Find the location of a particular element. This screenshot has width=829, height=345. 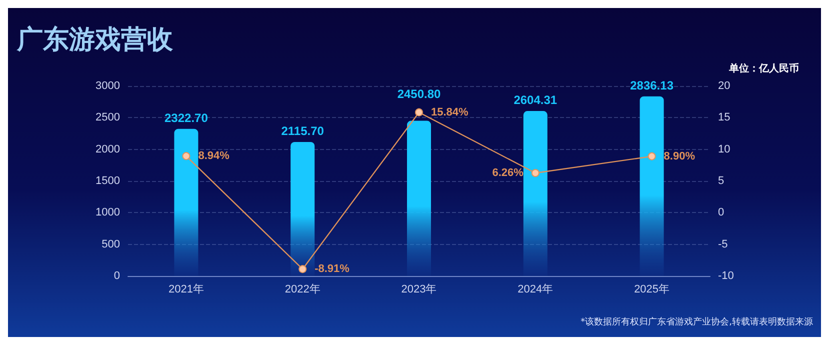

y-tick-label: 1000 is located at coordinates (108, 212).